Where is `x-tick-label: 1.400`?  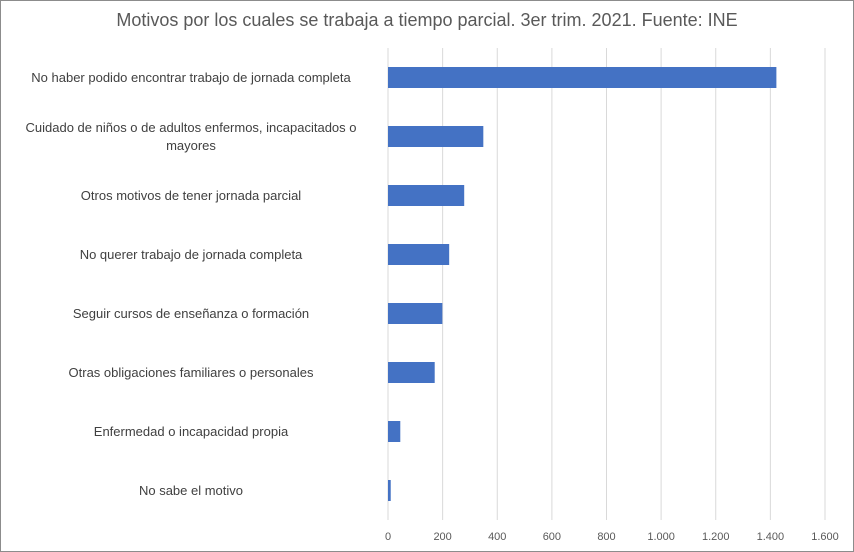 x-tick-label: 1.400 is located at coordinates (771, 537).